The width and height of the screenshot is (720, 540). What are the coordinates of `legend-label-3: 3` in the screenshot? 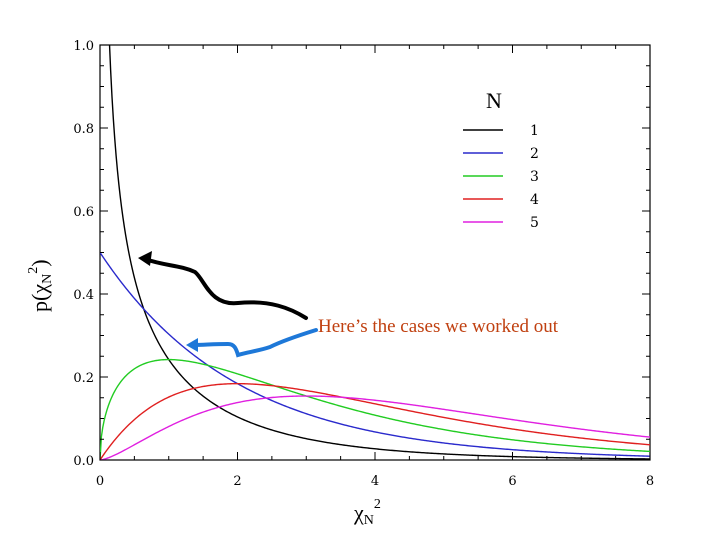 It's located at (534, 177).